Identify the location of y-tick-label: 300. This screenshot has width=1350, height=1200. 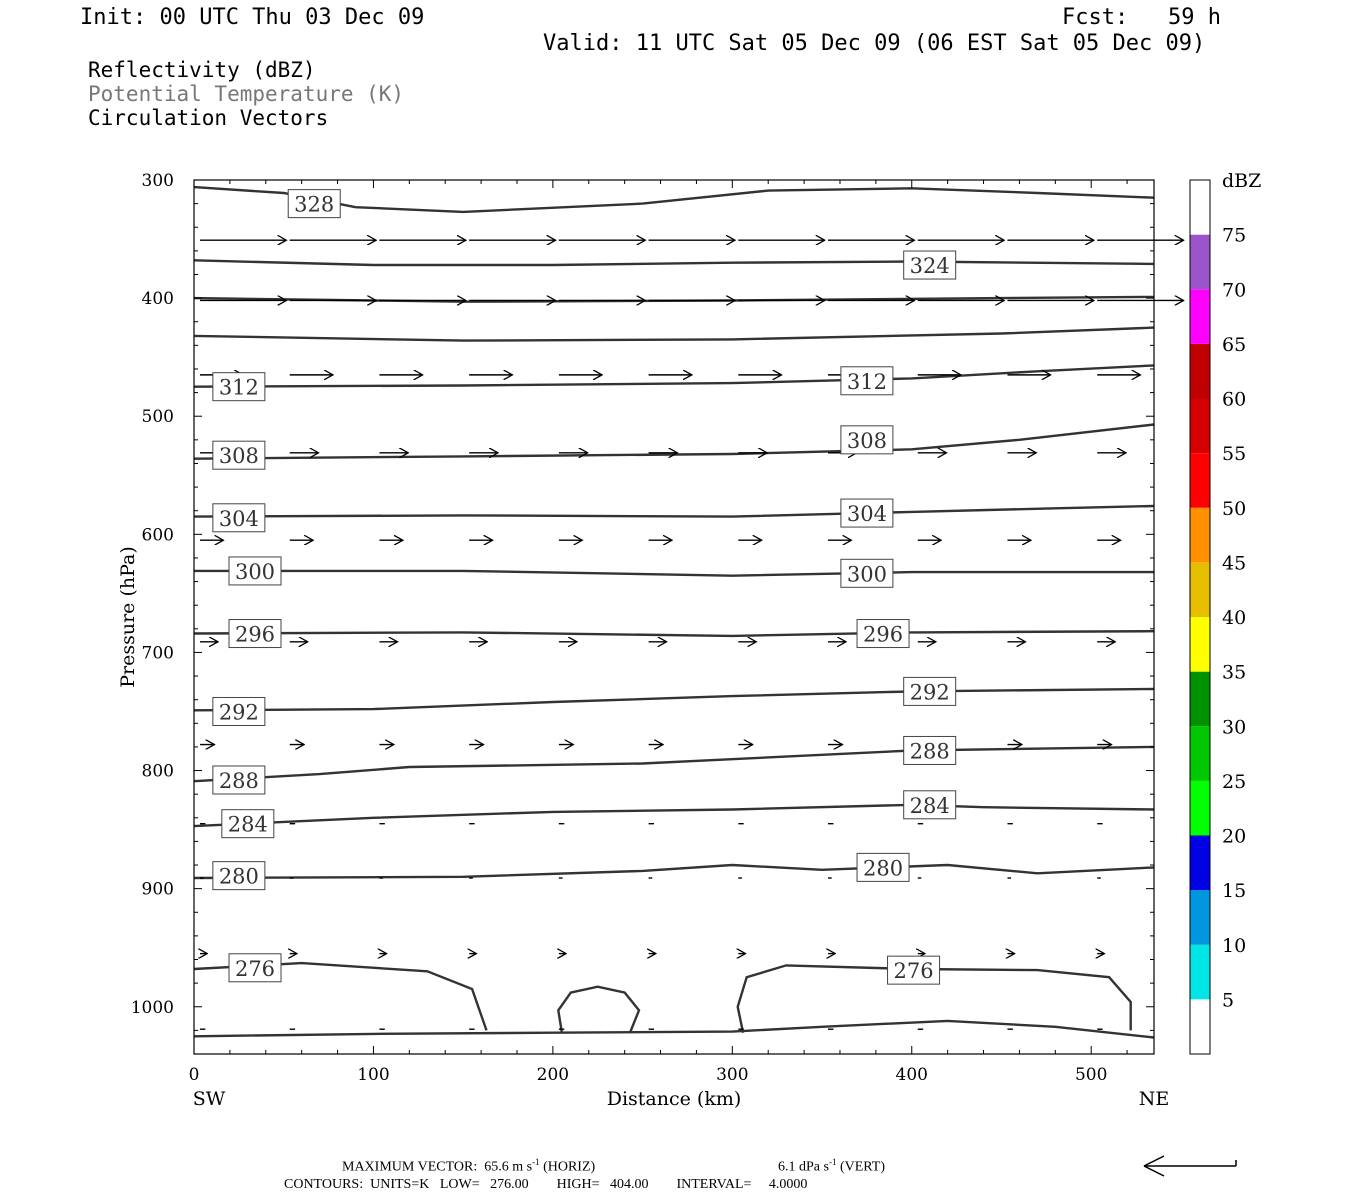
(158, 181).